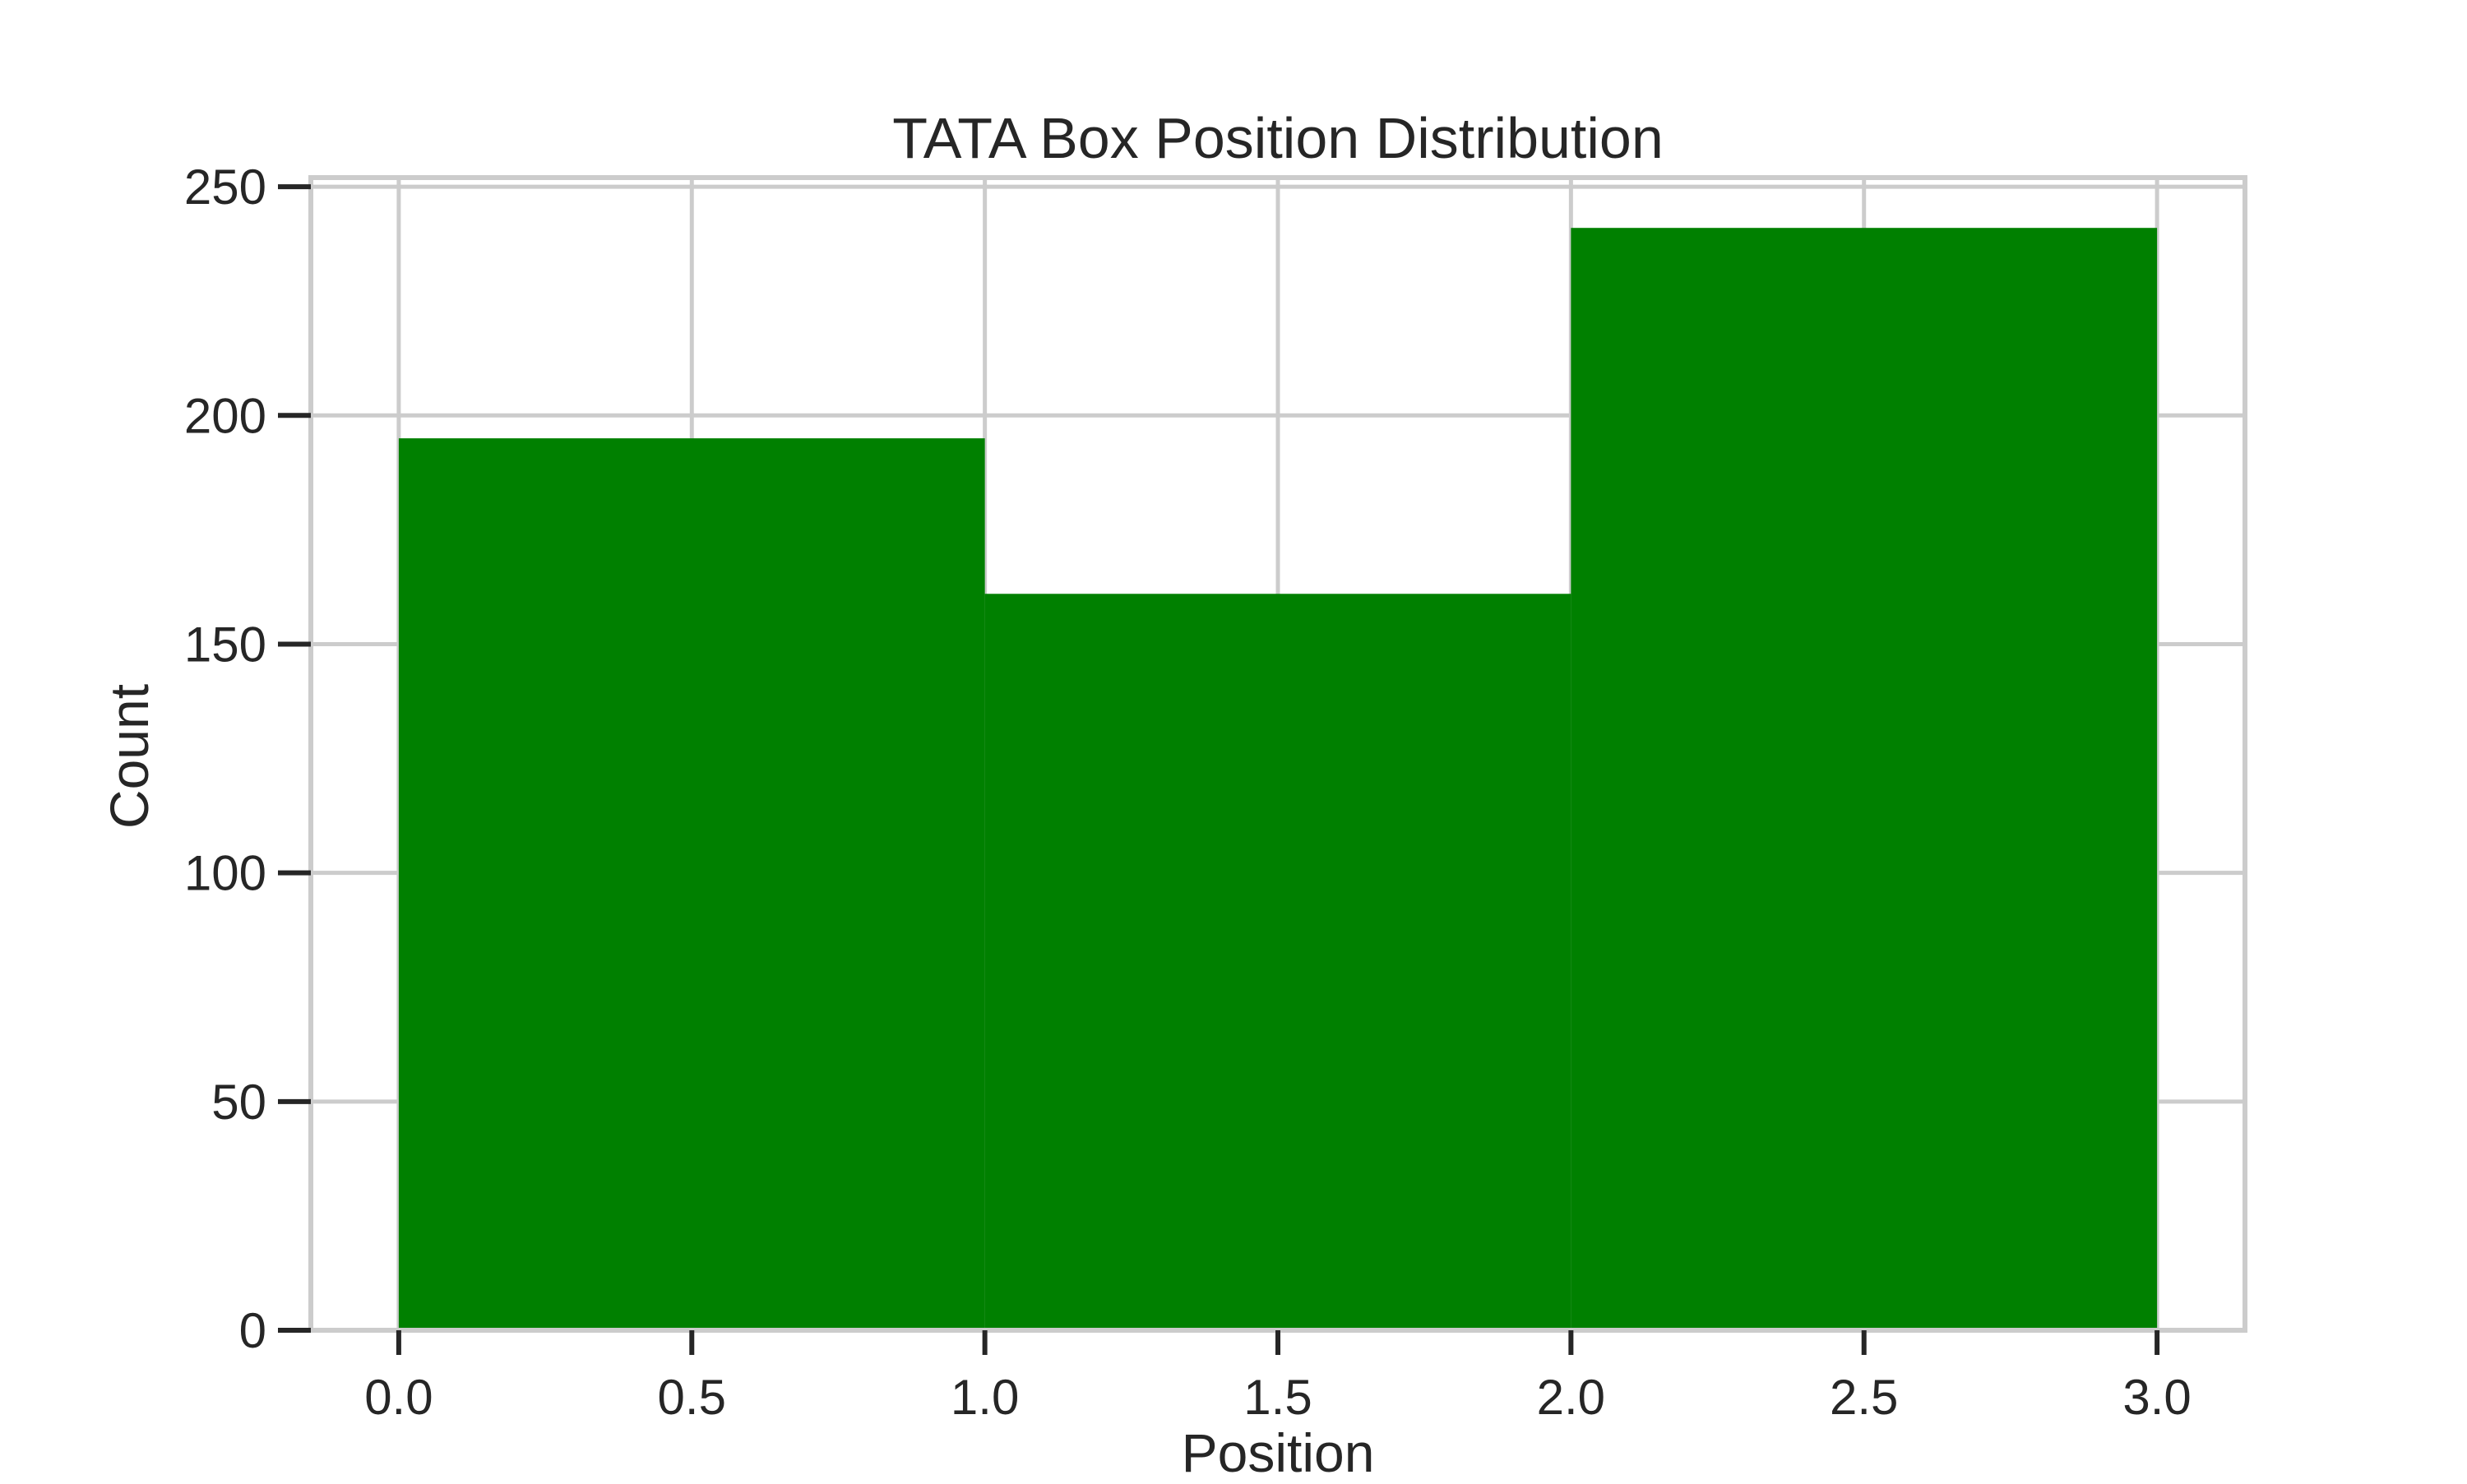 The width and height of the screenshot is (2467, 1484). Describe the element at coordinates (985, 1398) in the screenshot. I see `x-tick-label-2: 1.0` at that location.